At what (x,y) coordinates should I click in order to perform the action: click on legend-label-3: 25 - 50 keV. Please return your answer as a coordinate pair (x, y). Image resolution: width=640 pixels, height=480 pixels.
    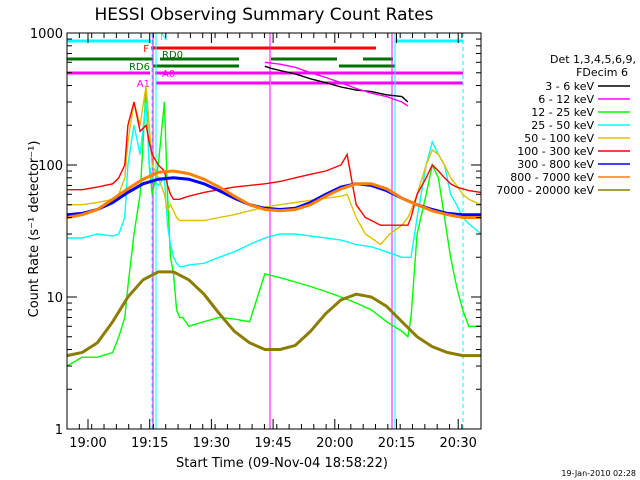
    Looking at the image, I should click on (562, 125).